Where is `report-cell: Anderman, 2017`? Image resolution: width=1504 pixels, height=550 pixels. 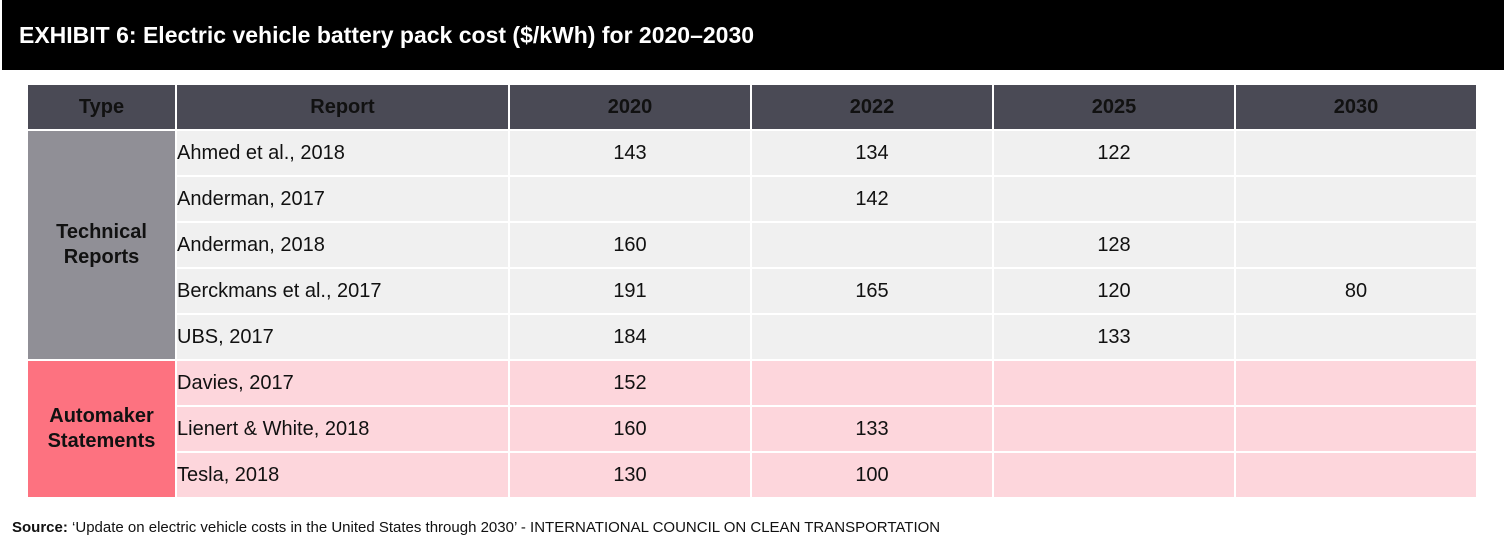 report-cell: Anderman, 2017 is located at coordinates (342, 199).